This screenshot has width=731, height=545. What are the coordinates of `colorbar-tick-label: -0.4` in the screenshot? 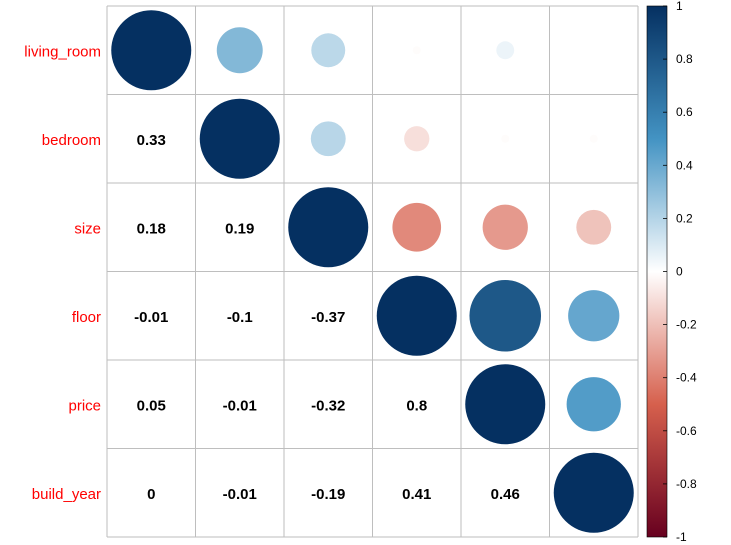 It's located at (686, 378).